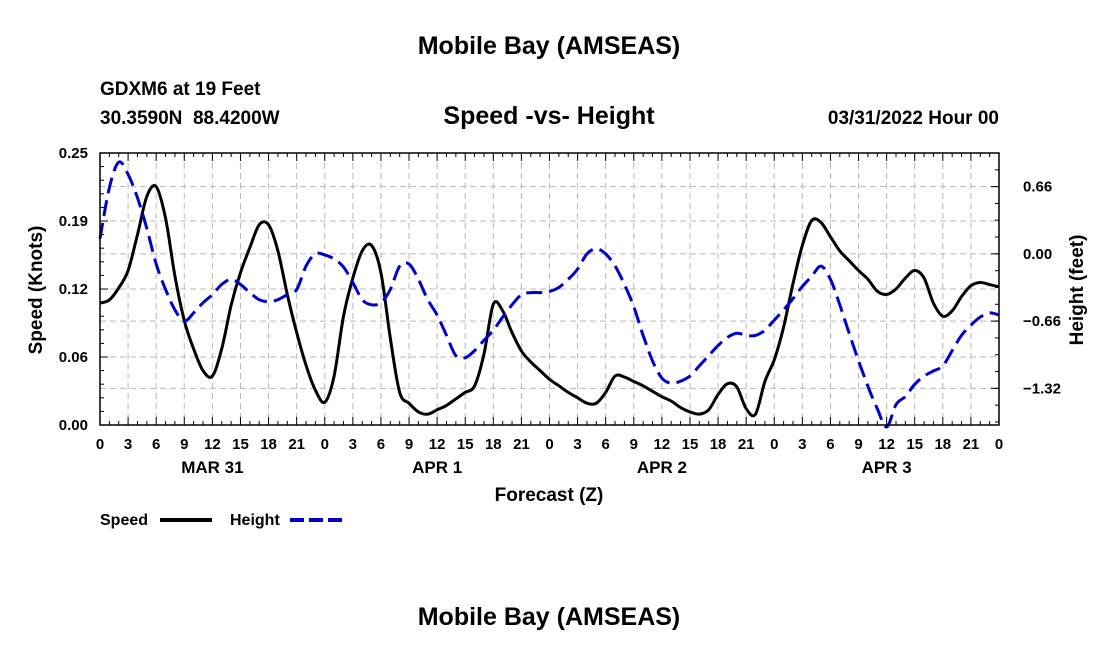 The image size is (1100, 650). Describe the element at coordinates (437, 467) in the screenshot. I see `x-day-label: APR 1` at that location.